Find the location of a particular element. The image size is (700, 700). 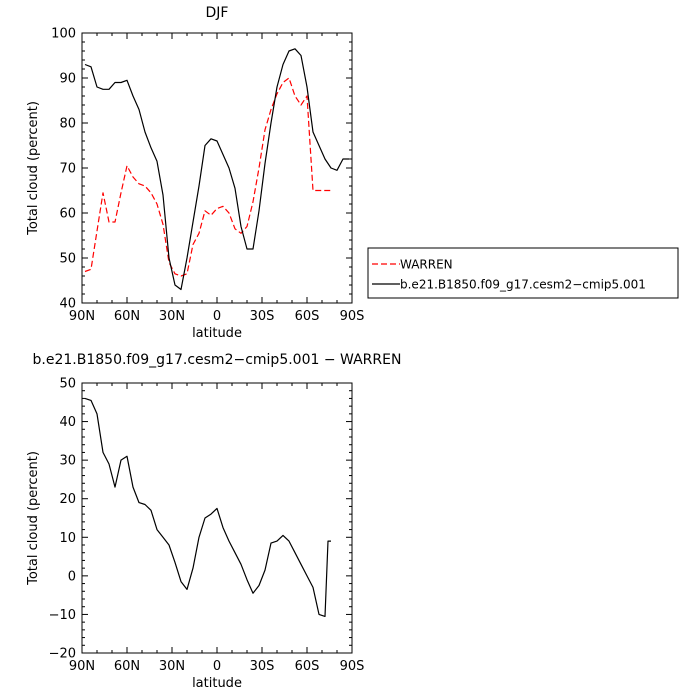

y-tick-label: 90 is located at coordinates (67, 79).